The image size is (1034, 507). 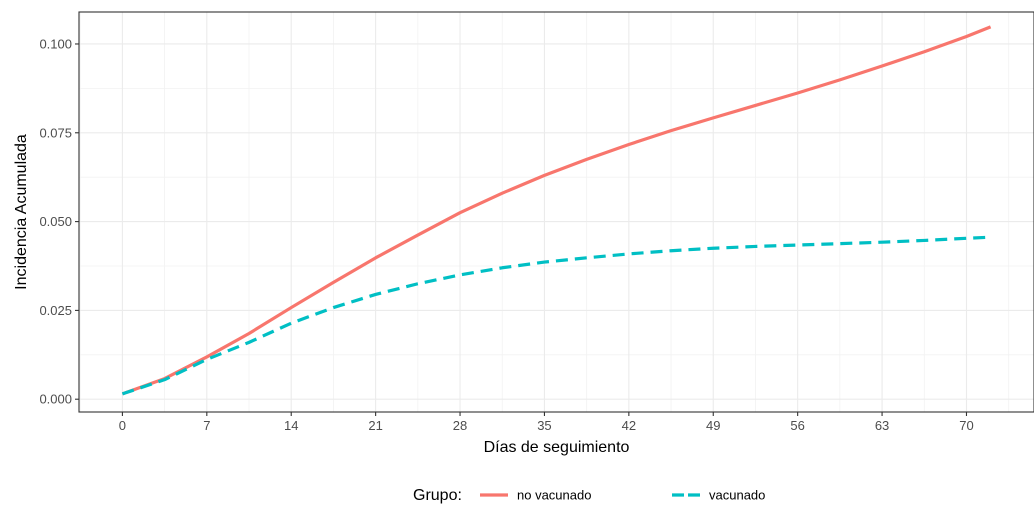 What do you see at coordinates (557, 447) in the screenshot?
I see `x-axis-title: Días de seguimiento` at bounding box center [557, 447].